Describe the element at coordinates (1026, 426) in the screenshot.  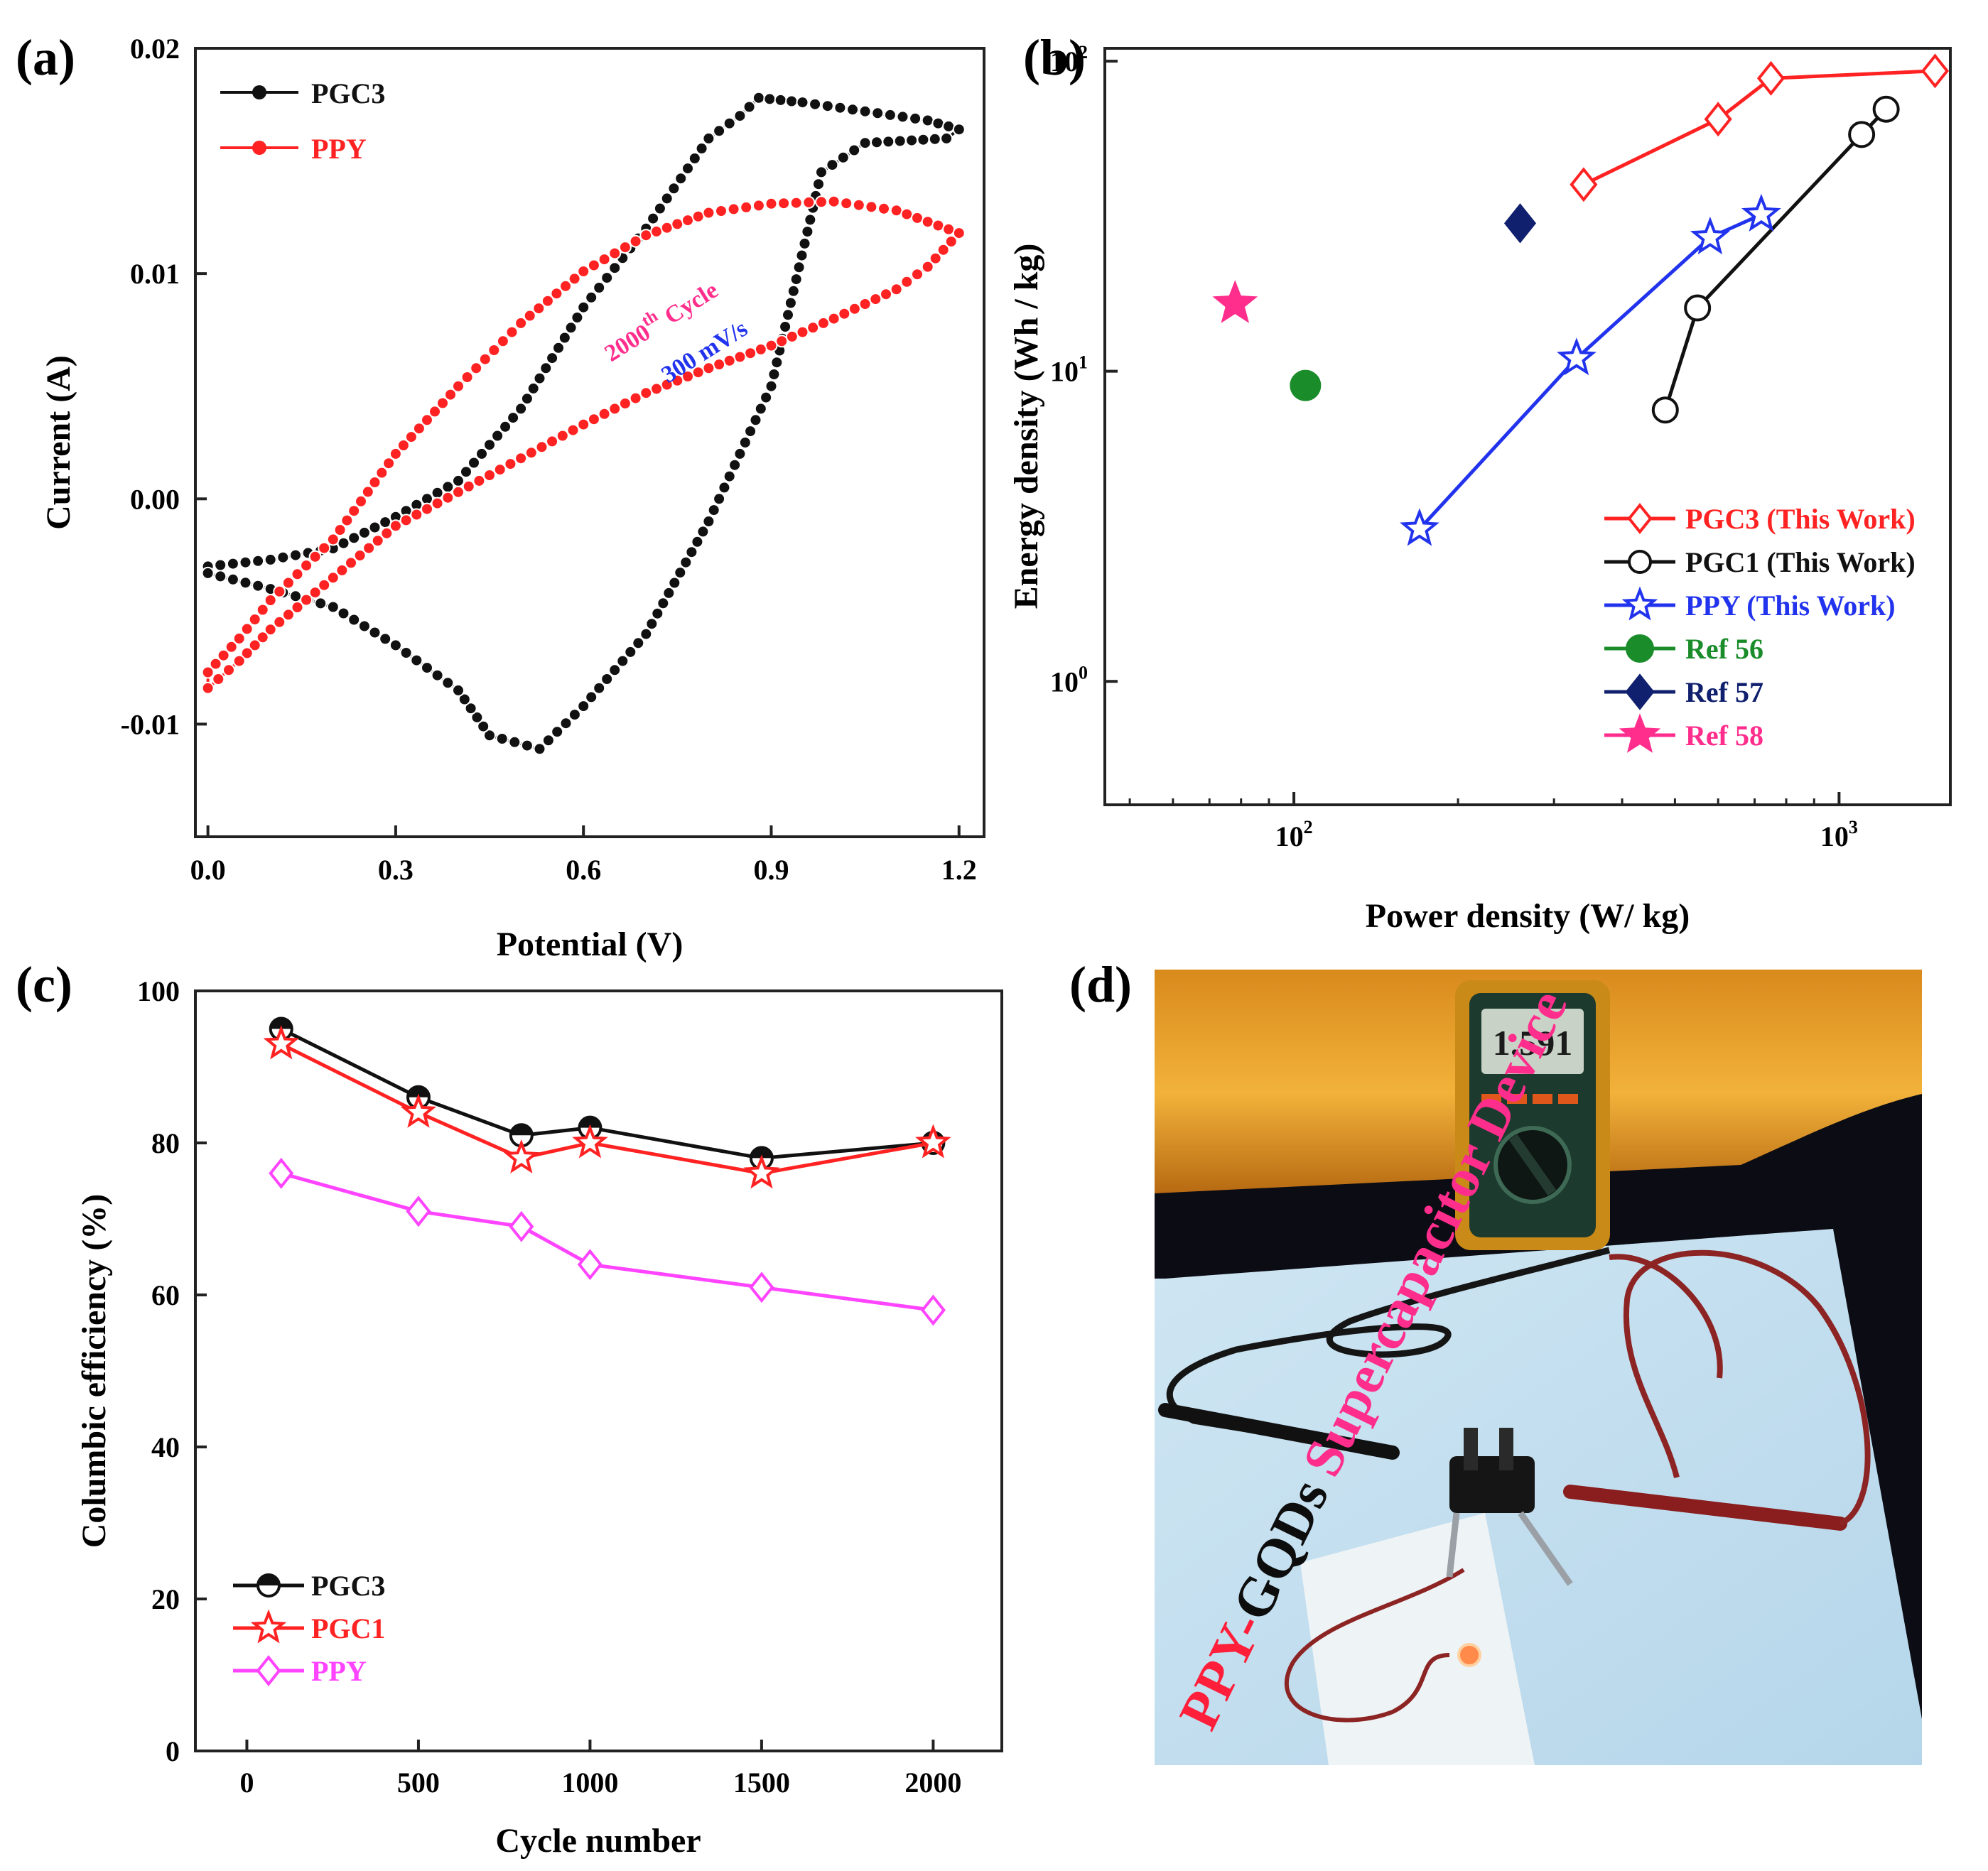
I see `panel-b-ylabel: Energy density (Wh / kg)` at that location.